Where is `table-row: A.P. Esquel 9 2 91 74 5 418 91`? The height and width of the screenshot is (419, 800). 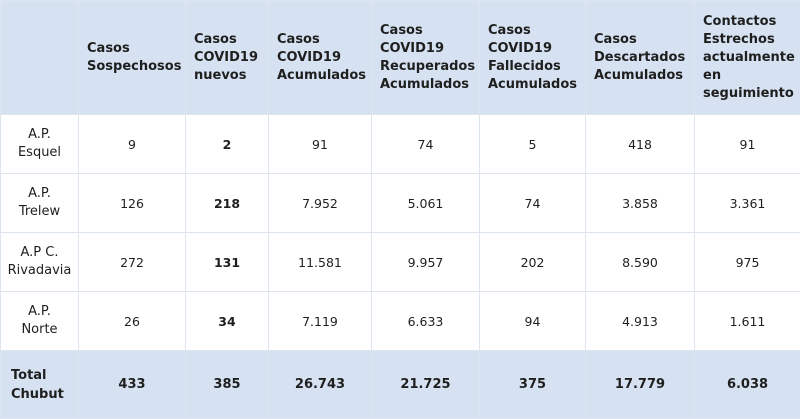 table-row: A.P. Esquel 9 2 91 74 5 418 91 is located at coordinates (400, 144).